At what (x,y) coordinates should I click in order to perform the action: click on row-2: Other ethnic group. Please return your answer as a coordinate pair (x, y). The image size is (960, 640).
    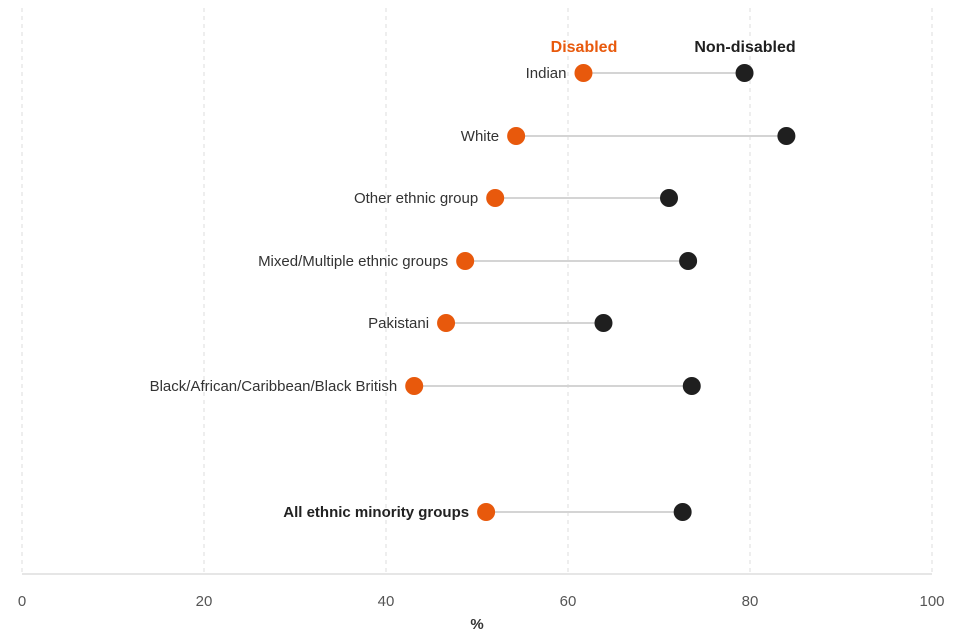
    Looking at the image, I should click on (516, 198).